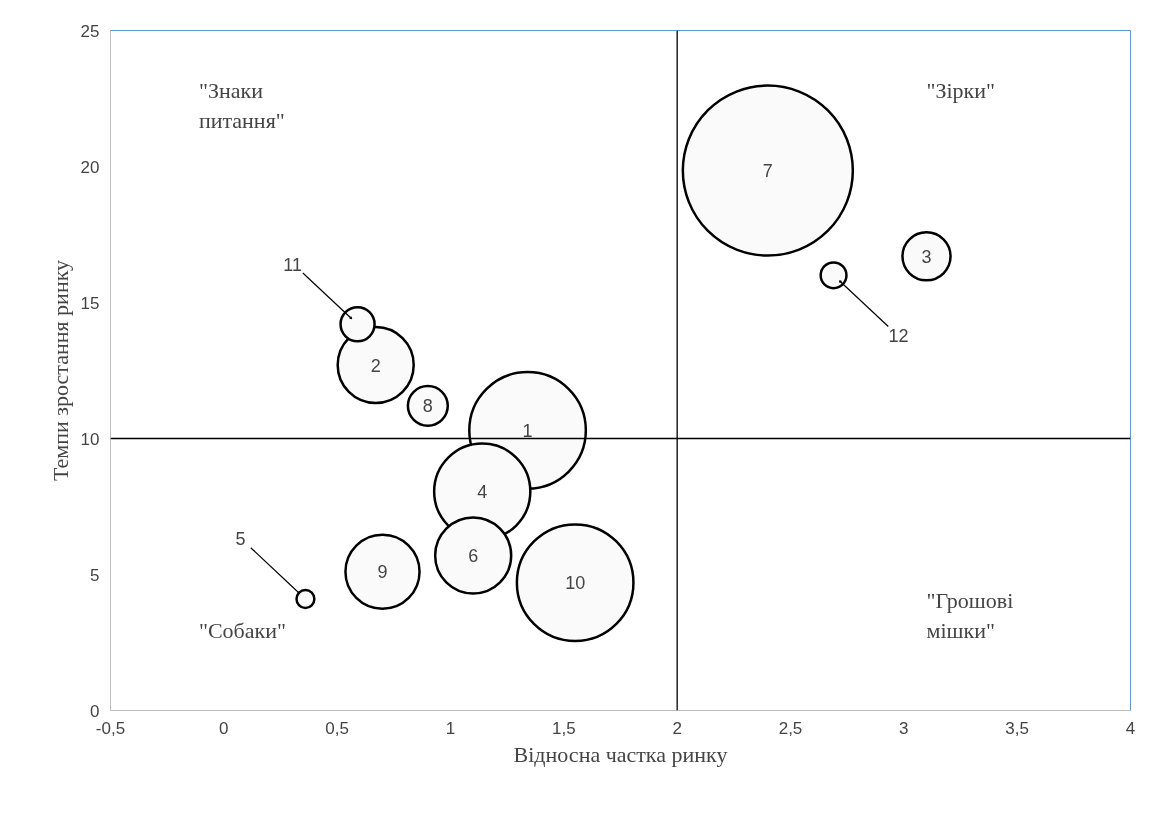  Describe the element at coordinates (926, 256) in the screenshot. I see `annotation: 3` at that location.